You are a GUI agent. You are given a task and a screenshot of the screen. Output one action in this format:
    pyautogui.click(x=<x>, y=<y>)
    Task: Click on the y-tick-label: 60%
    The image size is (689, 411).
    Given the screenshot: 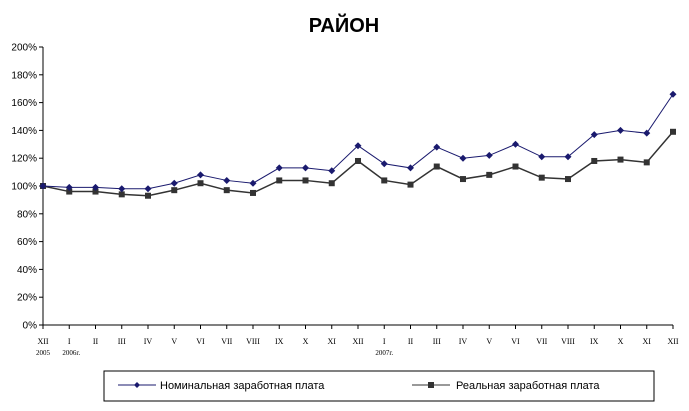 What is the action you would take?
    pyautogui.click(x=27, y=242)
    